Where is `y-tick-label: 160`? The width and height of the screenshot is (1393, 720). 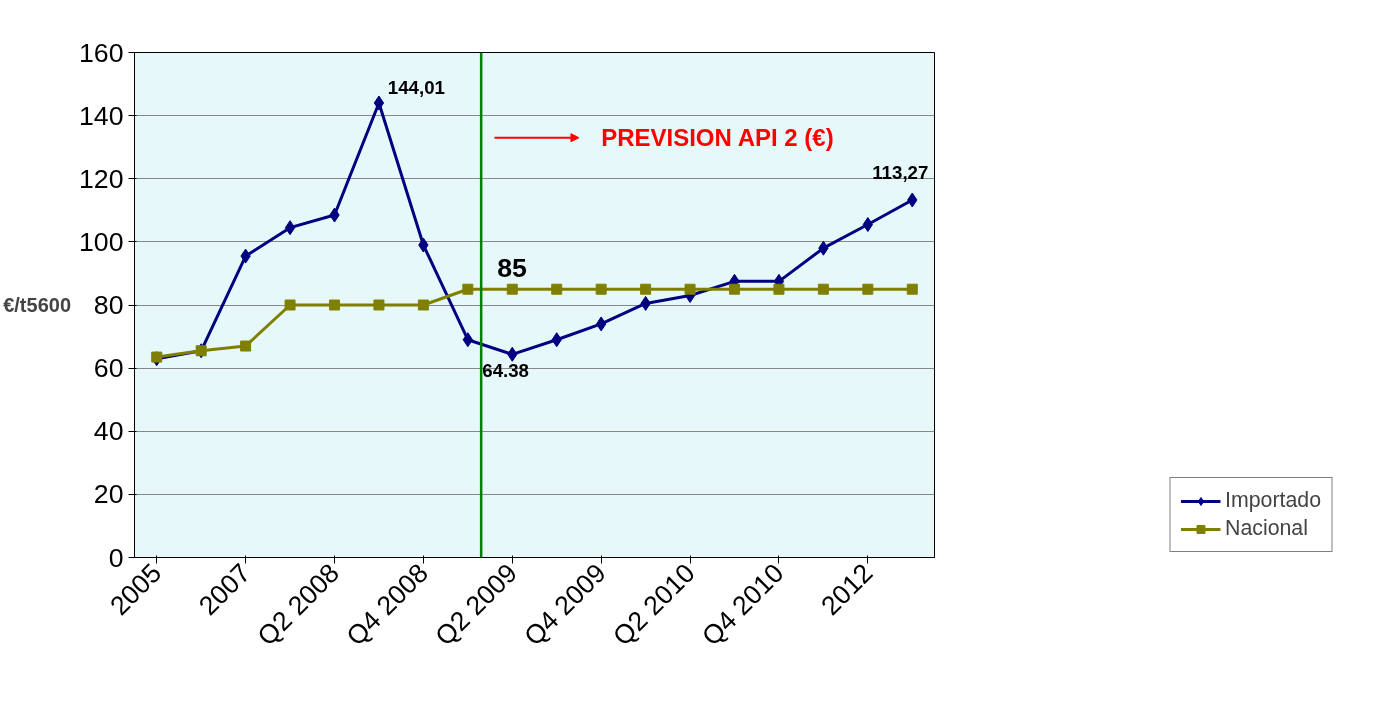 y-tick-label: 160 is located at coordinates (101, 52).